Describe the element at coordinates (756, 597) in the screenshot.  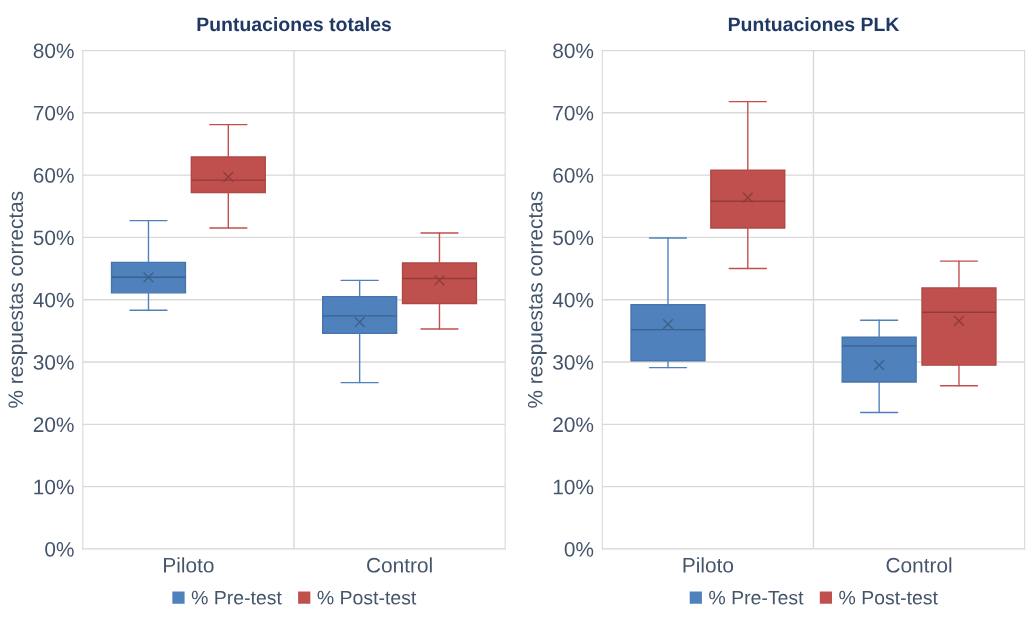
I see `legend-label: % Pre-Test` at that location.